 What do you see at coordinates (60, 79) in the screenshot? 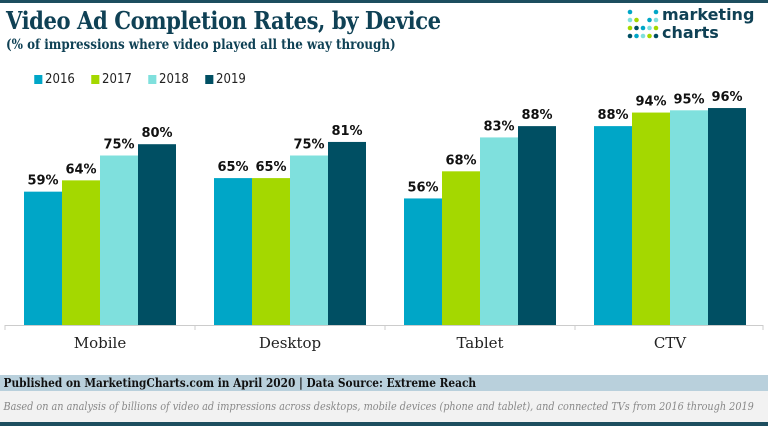
I see `legend-label: 2016` at bounding box center [60, 79].